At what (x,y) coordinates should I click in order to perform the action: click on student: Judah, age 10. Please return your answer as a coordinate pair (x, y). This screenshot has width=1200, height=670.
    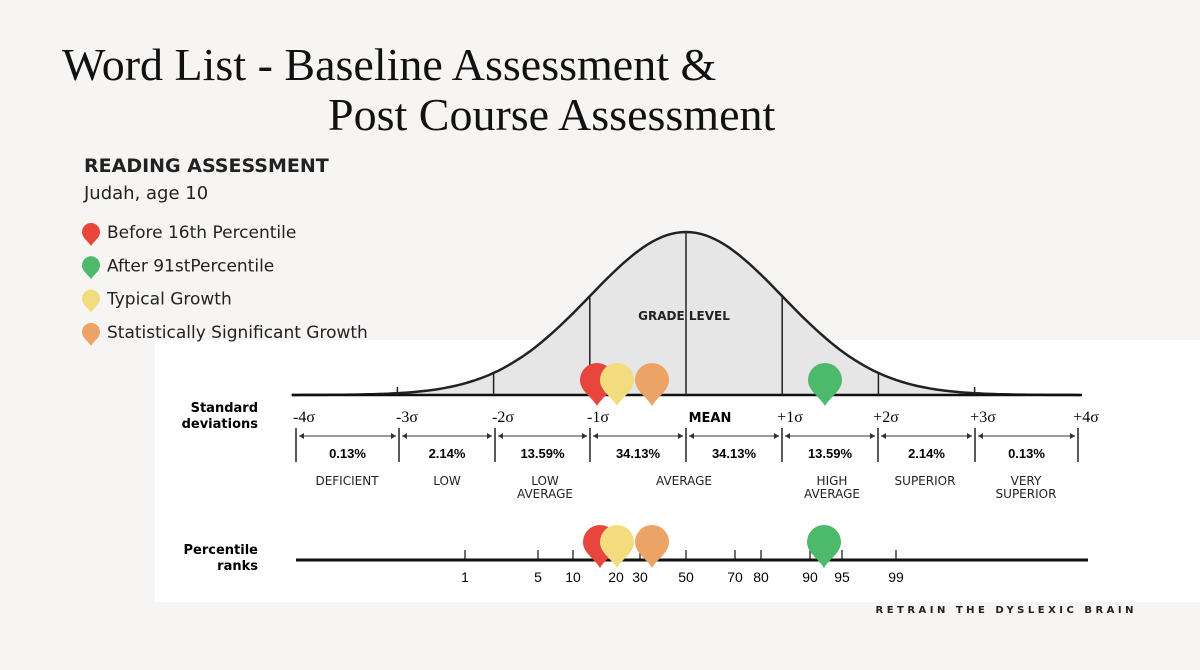
    Looking at the image, I should click on (145, 193).